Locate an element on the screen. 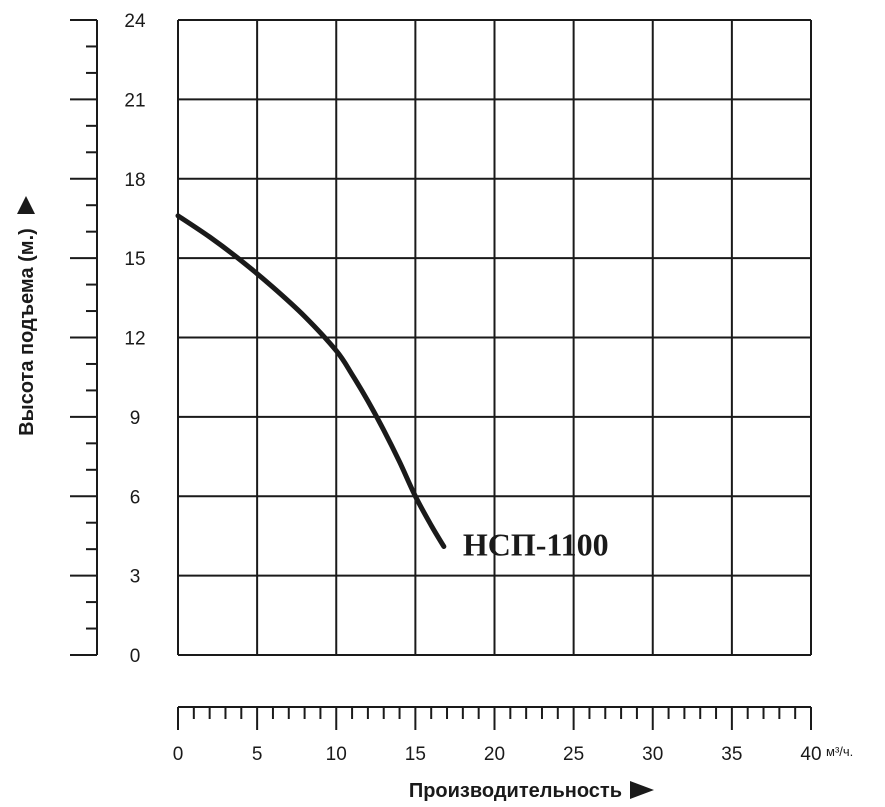  x-tick-label-3: 15 is located at coordinates (415, 754).